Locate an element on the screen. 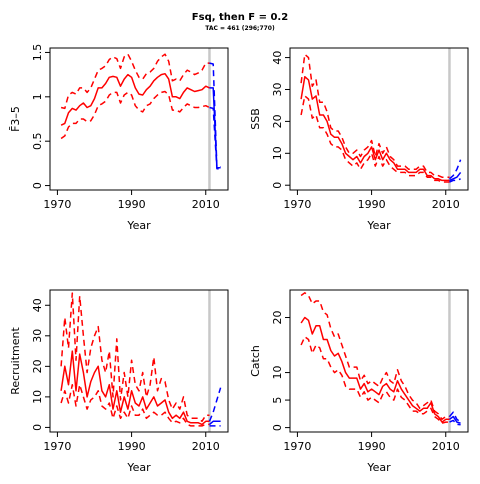 The height and width of the screenshot is (484, 480). figure-subtitle: TAC = 461 (296;770) is located at coordinates (240, 28).